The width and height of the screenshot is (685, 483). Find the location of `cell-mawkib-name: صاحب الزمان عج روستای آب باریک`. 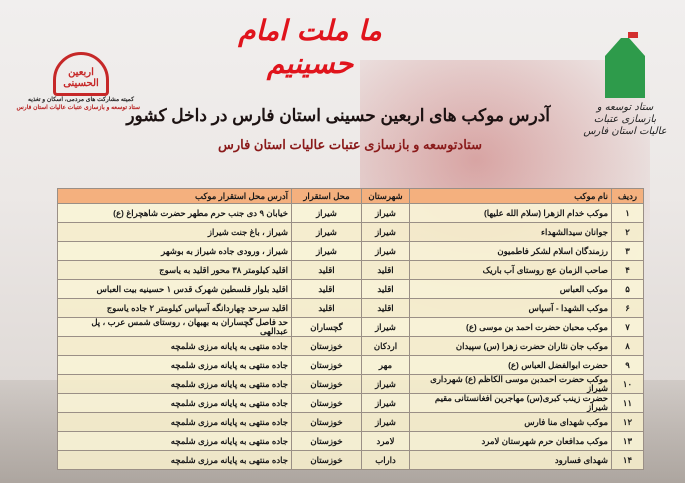

cell-mawkib-name: صاحب الزمان عج روستای آب باریک is located at coordinates (510, 270).